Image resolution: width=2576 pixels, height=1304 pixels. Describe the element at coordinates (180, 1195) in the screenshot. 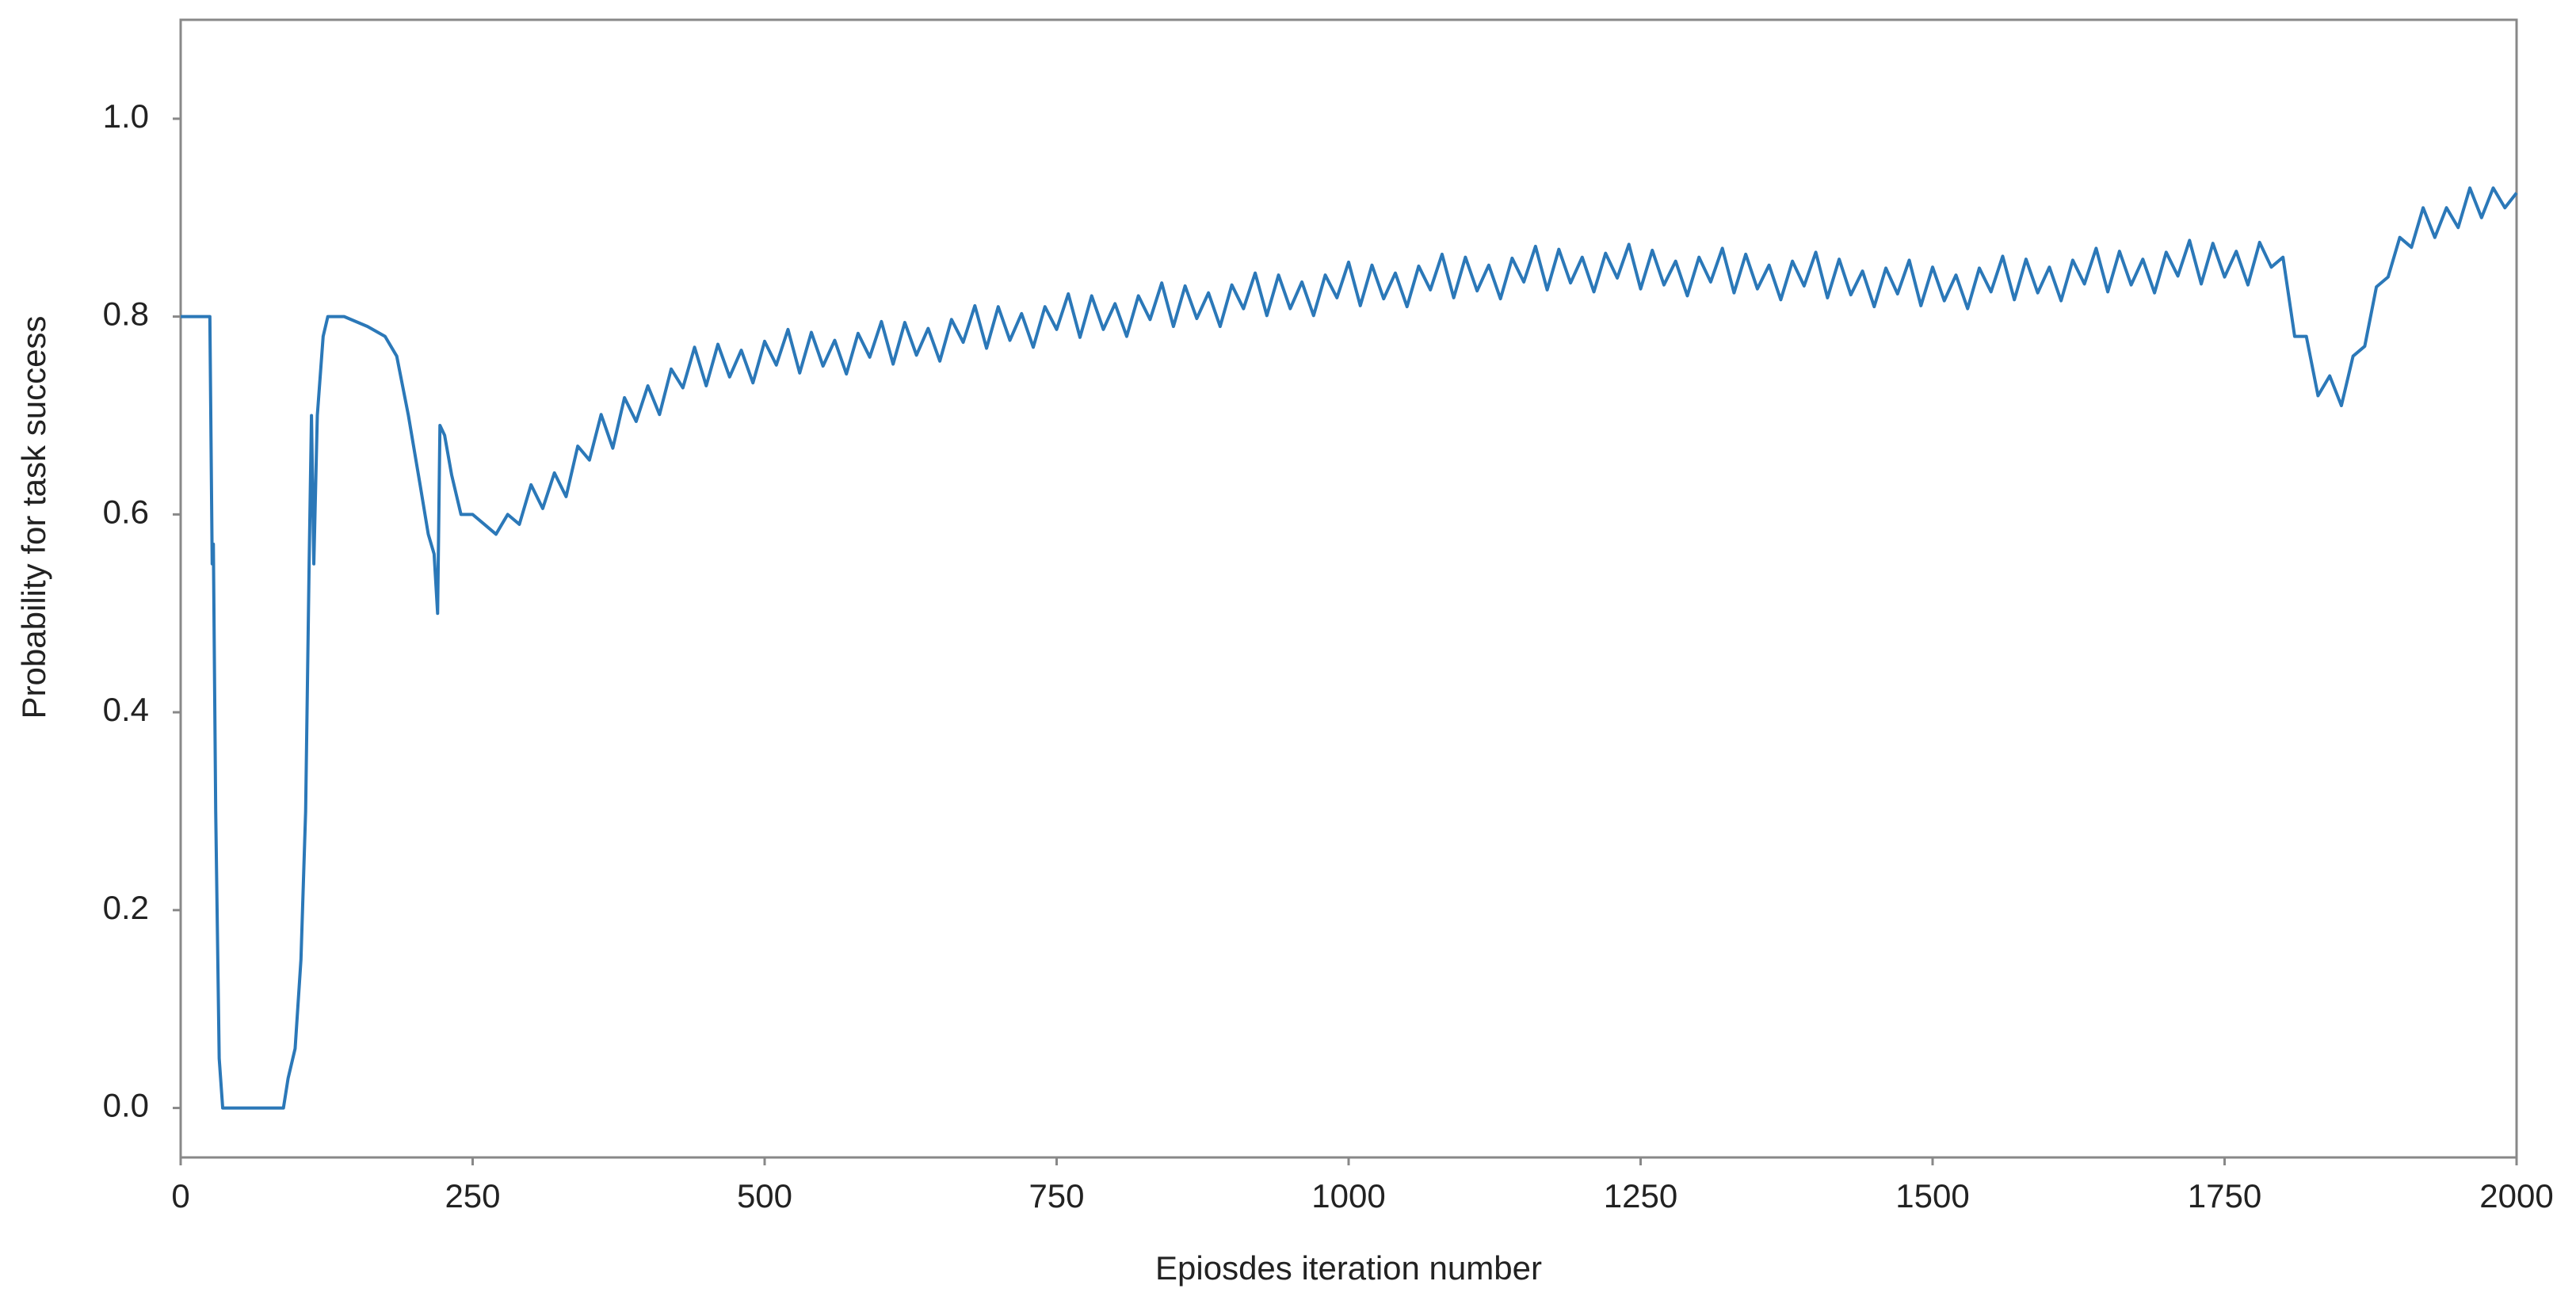

I see `x-tick-label: 0` at that location.